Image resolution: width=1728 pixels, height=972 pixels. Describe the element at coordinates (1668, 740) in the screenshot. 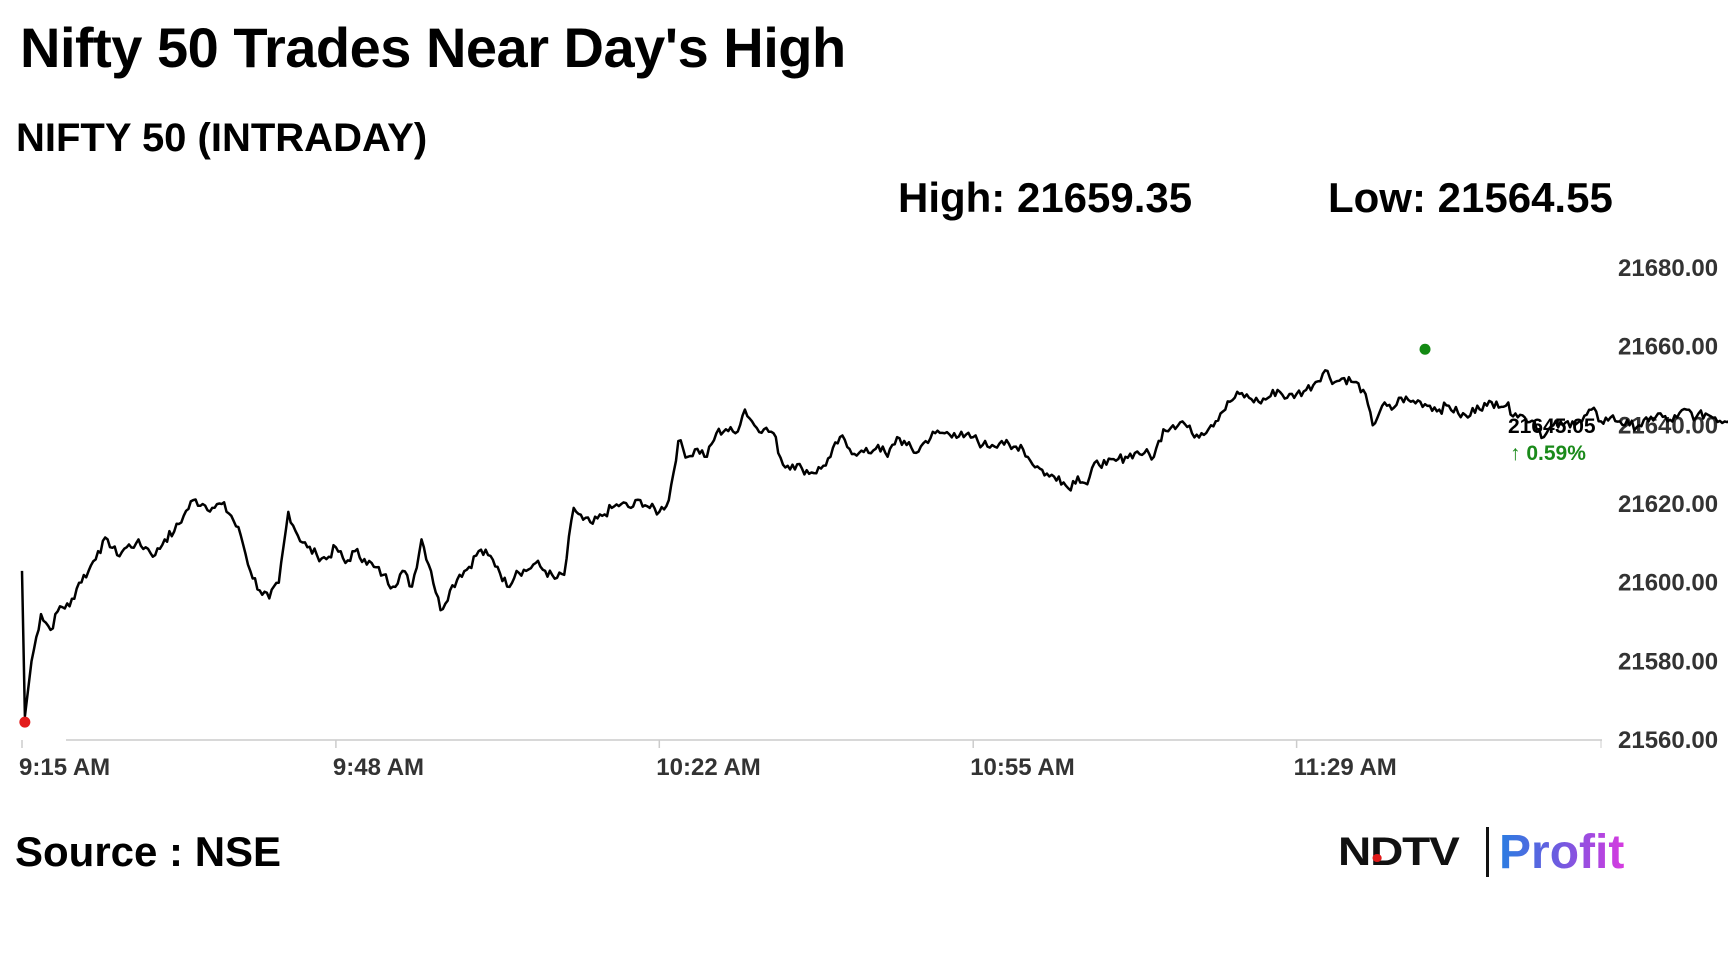

I see `y-tick-label: 21560.00` at that location.